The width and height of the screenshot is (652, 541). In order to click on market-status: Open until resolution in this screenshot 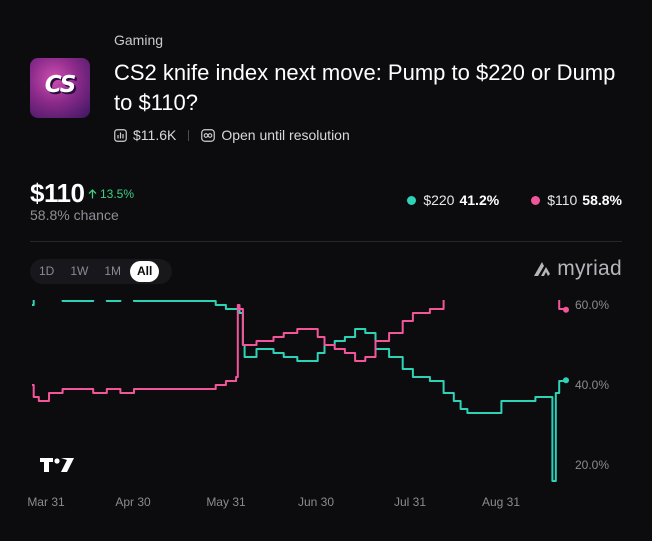, I will do `click(285, 135)`.